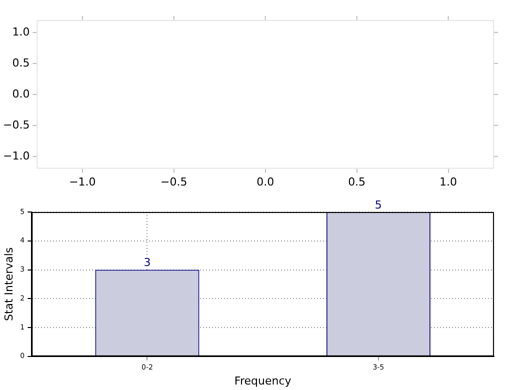  What do you see at coordinates (378, 205) in the screenshot?
I see `data-label: 5` at bounding box center [378, 205].